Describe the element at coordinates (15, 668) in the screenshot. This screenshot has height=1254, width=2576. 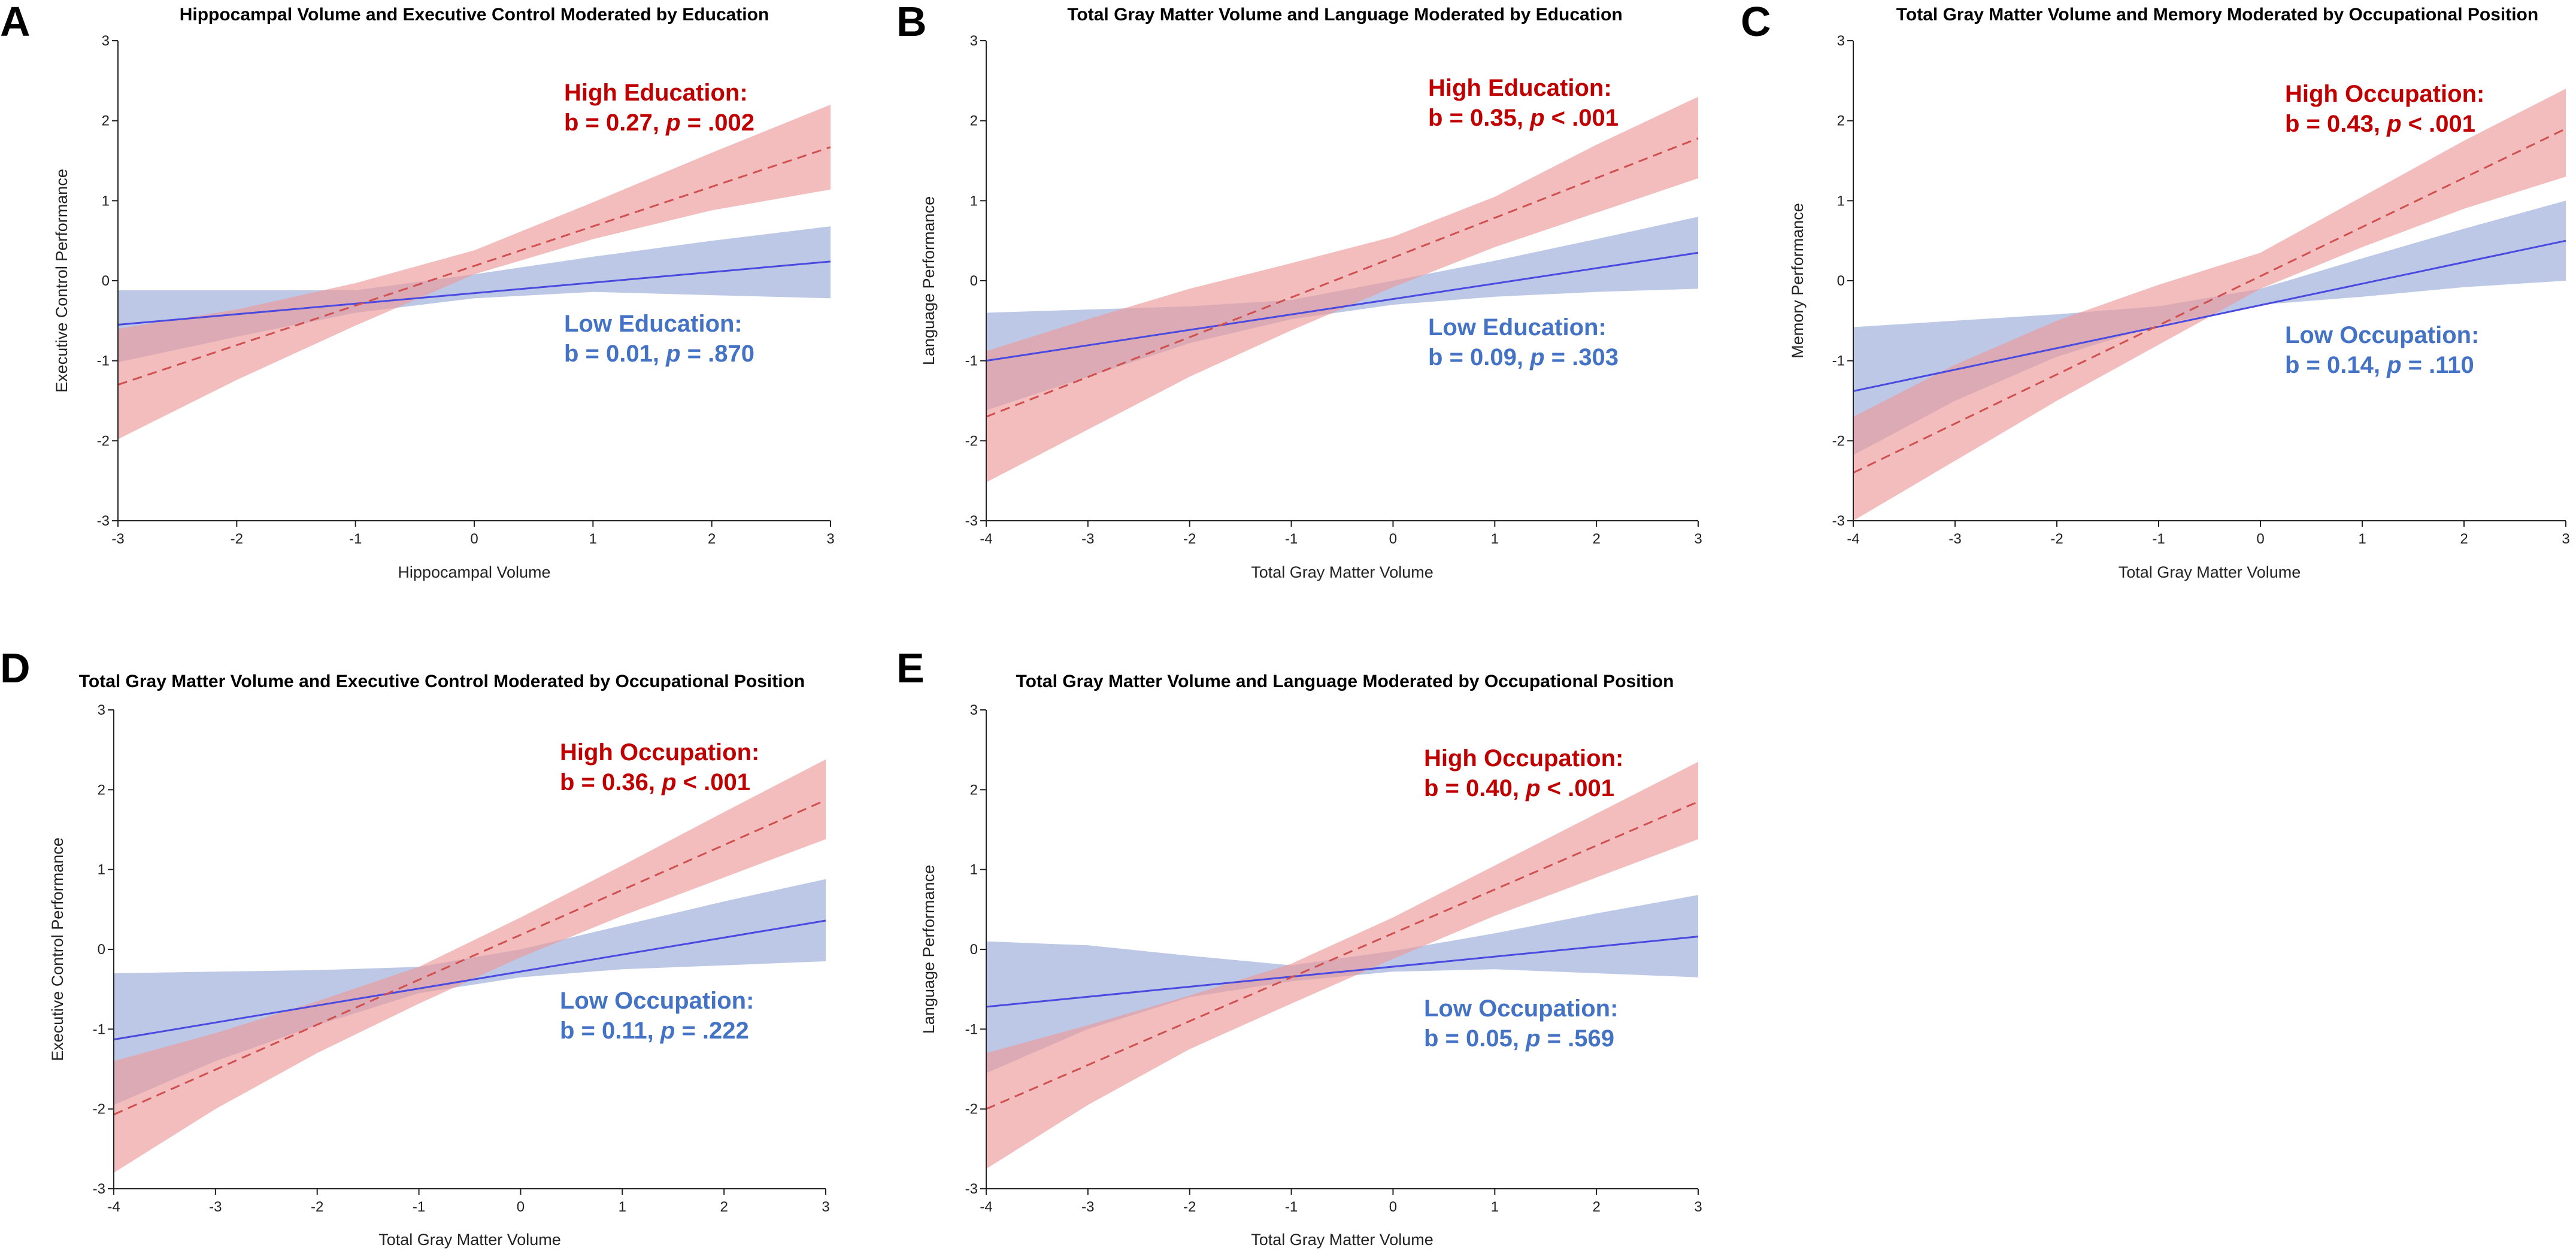
I see `panel-letter: D` at that location.